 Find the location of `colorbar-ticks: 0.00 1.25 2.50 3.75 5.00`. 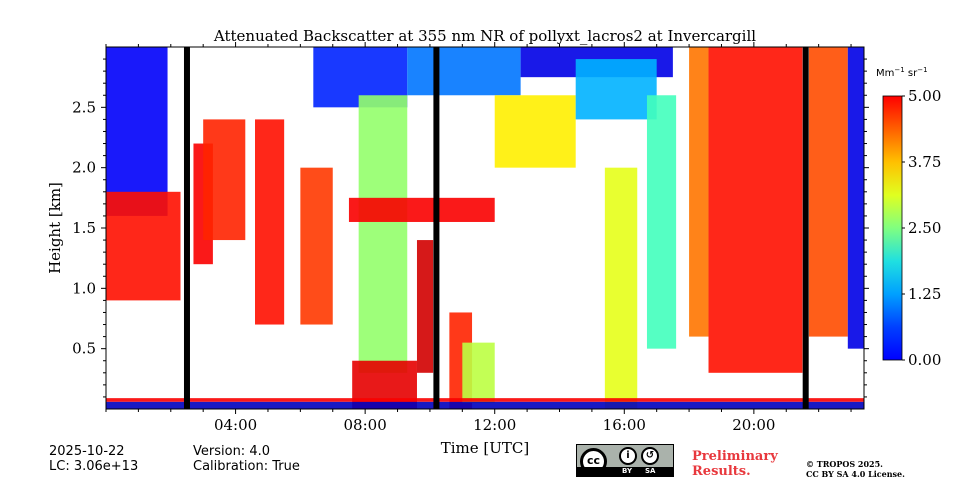

colorbar-ticks: 0.00 1.25 2.50 3.75 5.00 is located at coordinates (921, 228).